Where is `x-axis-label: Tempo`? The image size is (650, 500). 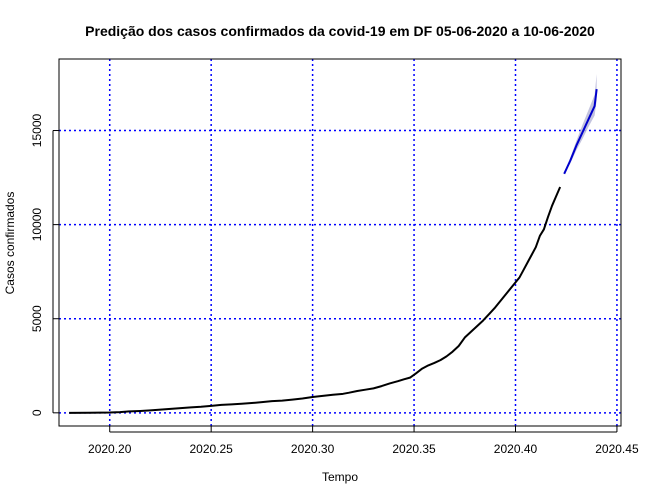
x-axis-label: Tempo is located at coordinates (340, 477).